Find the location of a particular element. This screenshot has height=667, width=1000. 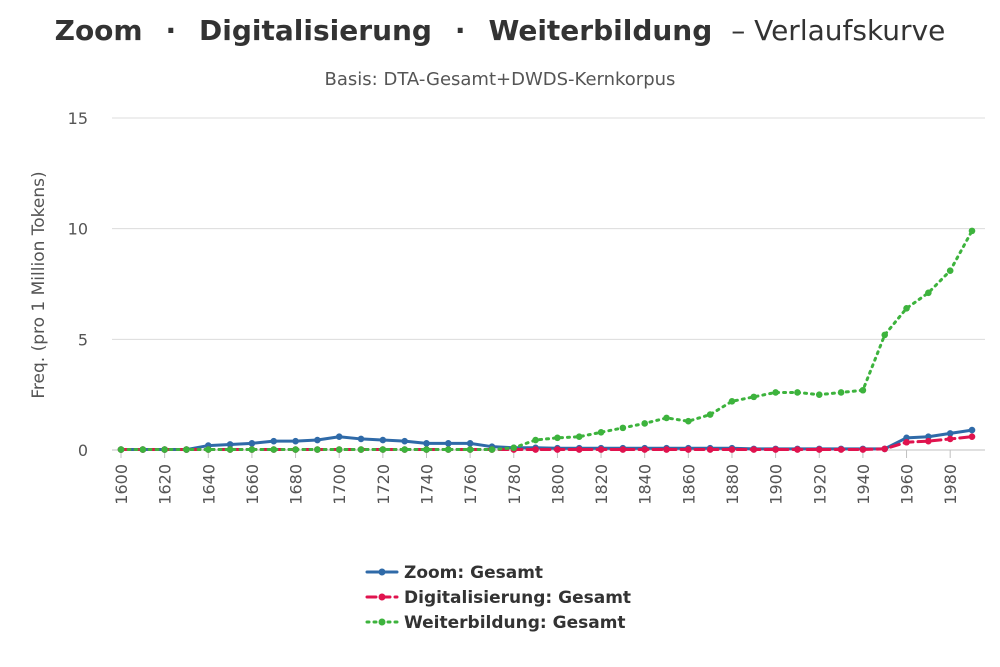

title-part-zoom: Zoom is located at coordinates (99, 30).